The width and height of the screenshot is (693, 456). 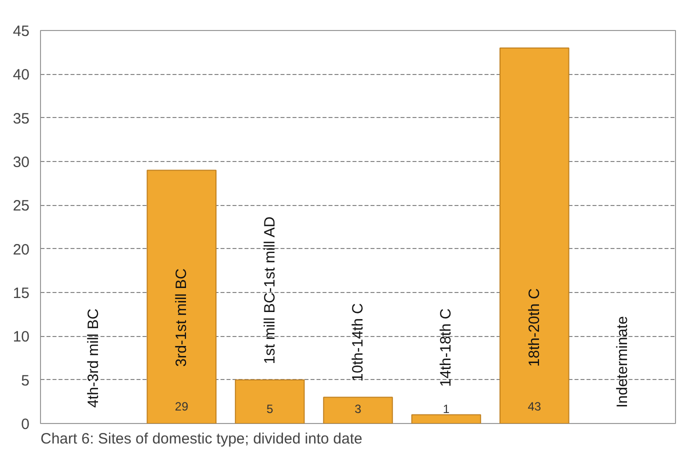 I want to click on y-tick-label: 15, so click(x=21, y=293).